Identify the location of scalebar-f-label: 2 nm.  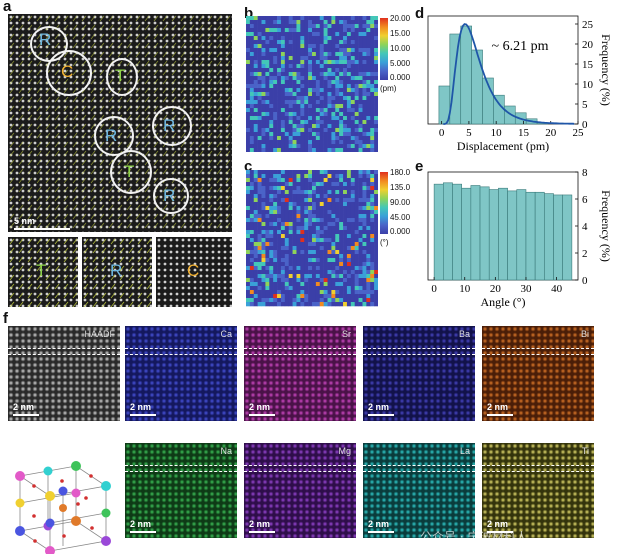
(379, 524).